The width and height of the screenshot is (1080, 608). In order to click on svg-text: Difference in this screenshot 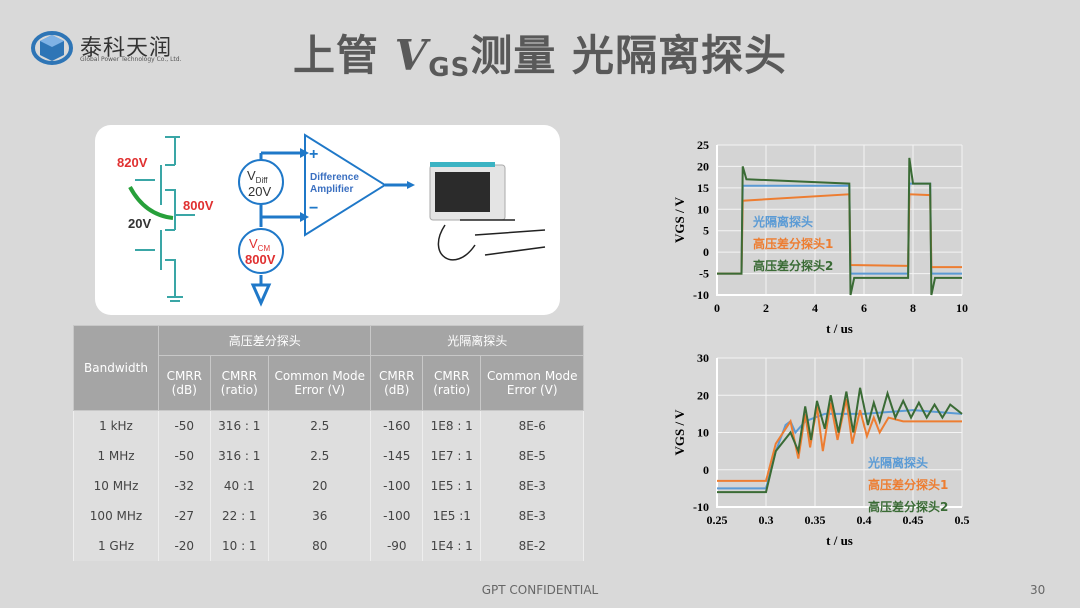, I will do `click(334, 177)`.